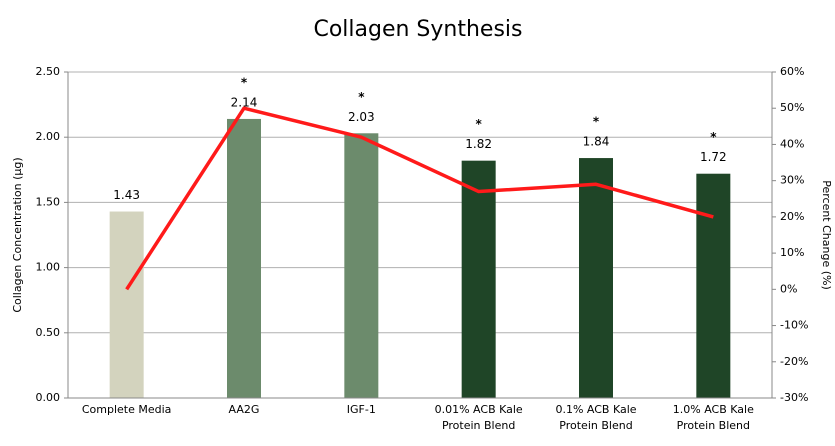 The height and width of the screenshot is (446, 835). Describe the element at coordinates (826, 235) in the screenshot. I see `y2-axis-label: Percent Change (%)` at that location.